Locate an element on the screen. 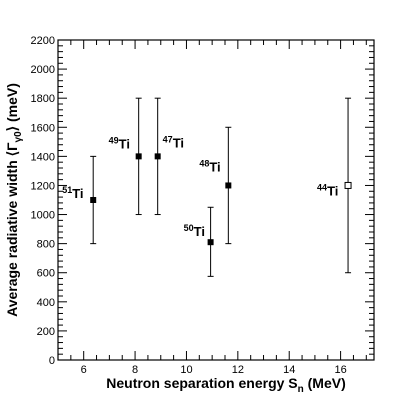 This screenshot has height=401, width=415. y-tick-label: 1800 is located at coordinates (43, 99).